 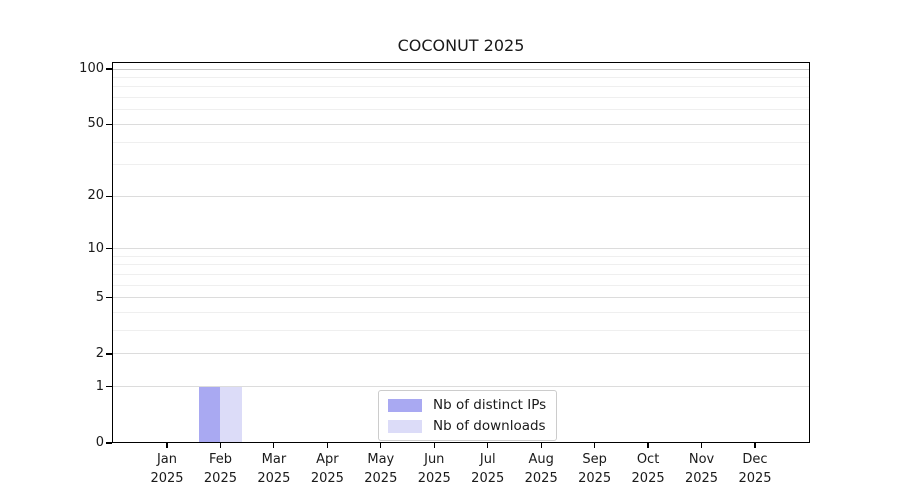 What do you see at coordinates (95, 196) in the screenshot?
I see `y-tick-label: 20` at bounding box center [95, 196].